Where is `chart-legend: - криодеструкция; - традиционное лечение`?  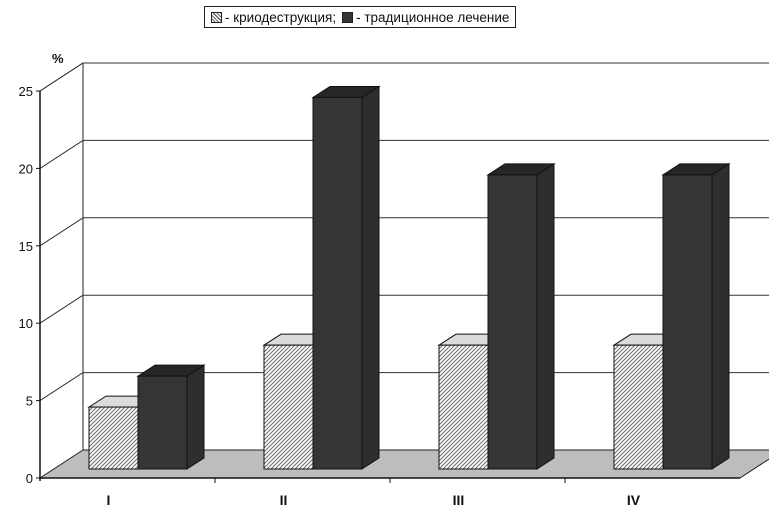
chart-legend: - криодеструкция; - традиционное лечение is located at coordinates (360, 17).